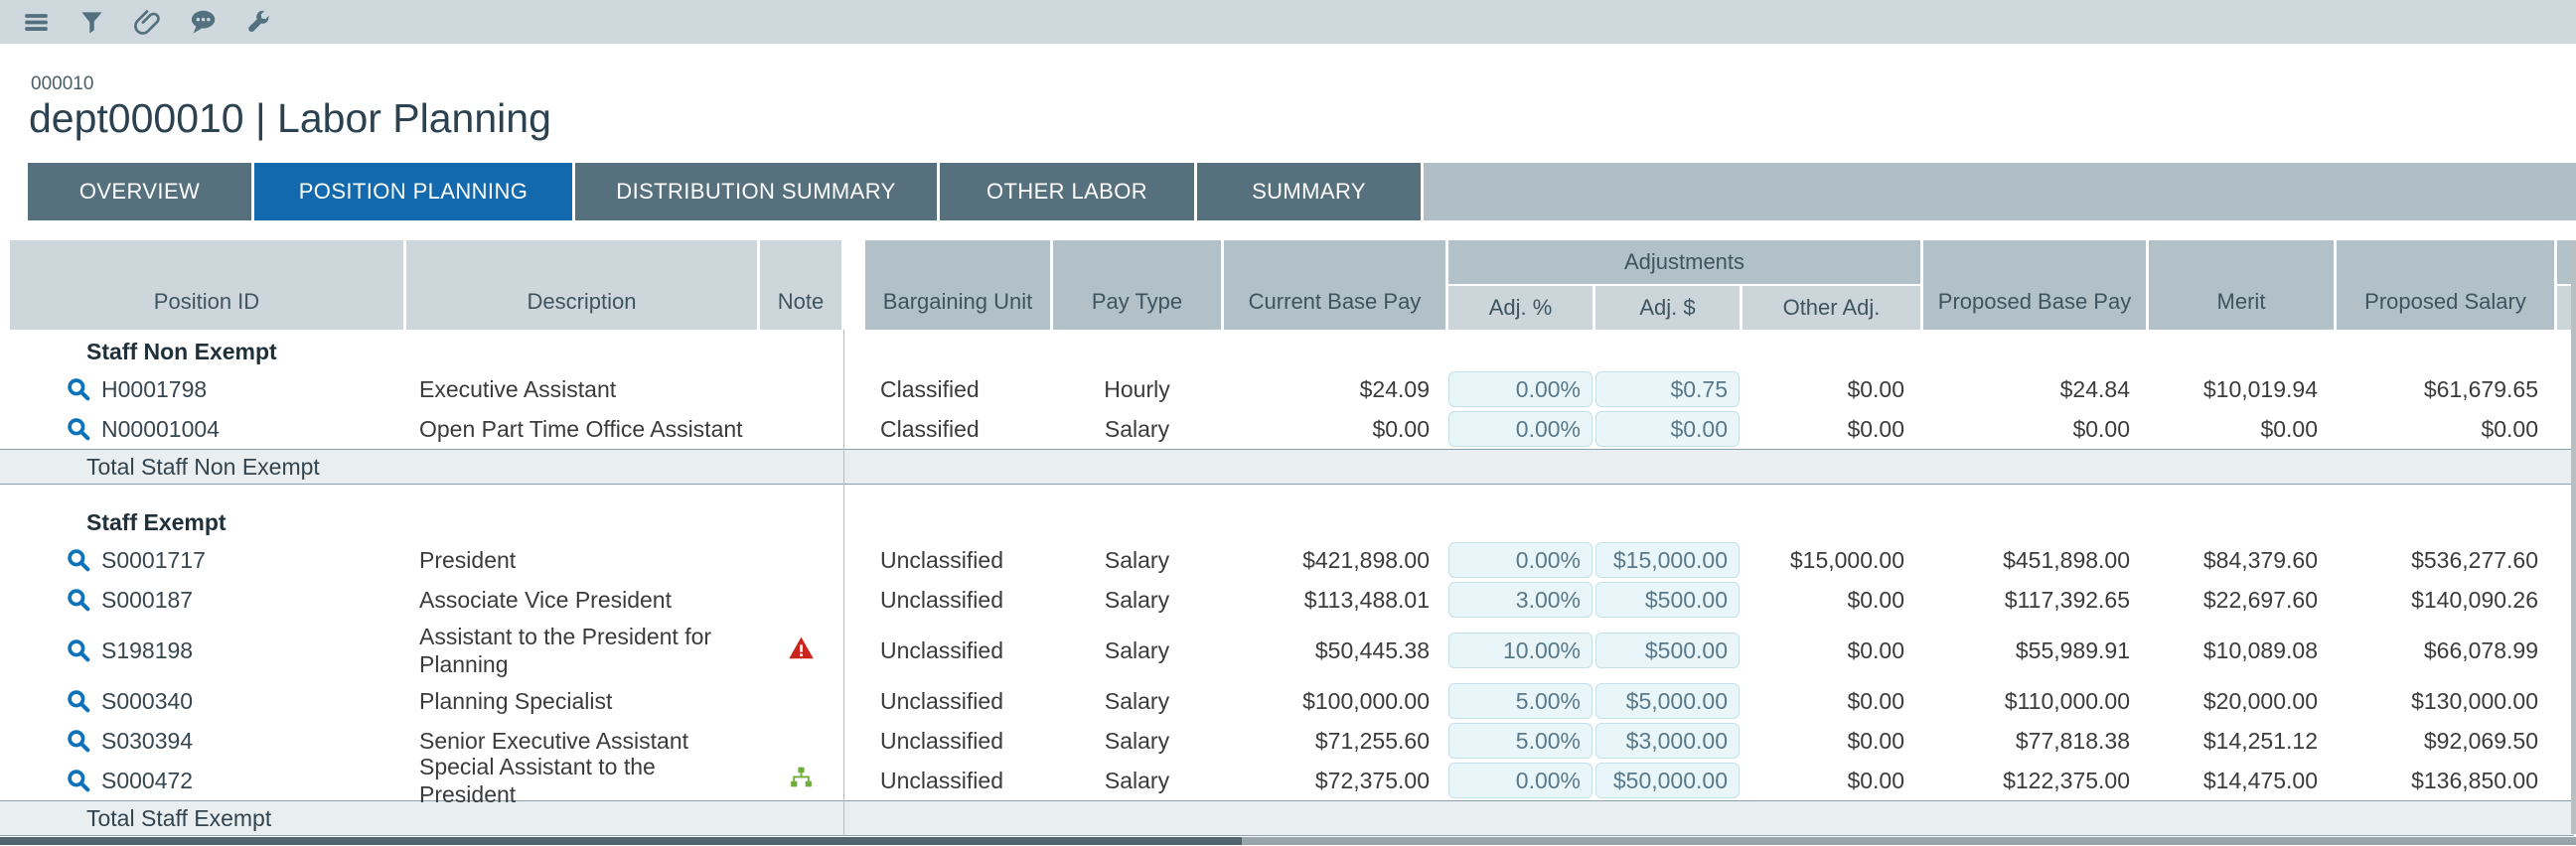 The height and width of the screenshot is (846, 2576). What do you see at coordinates (2260, 700) in the screenshot?
I see `merit-cell: $20,000.00` at bounding box center [2260, 700].